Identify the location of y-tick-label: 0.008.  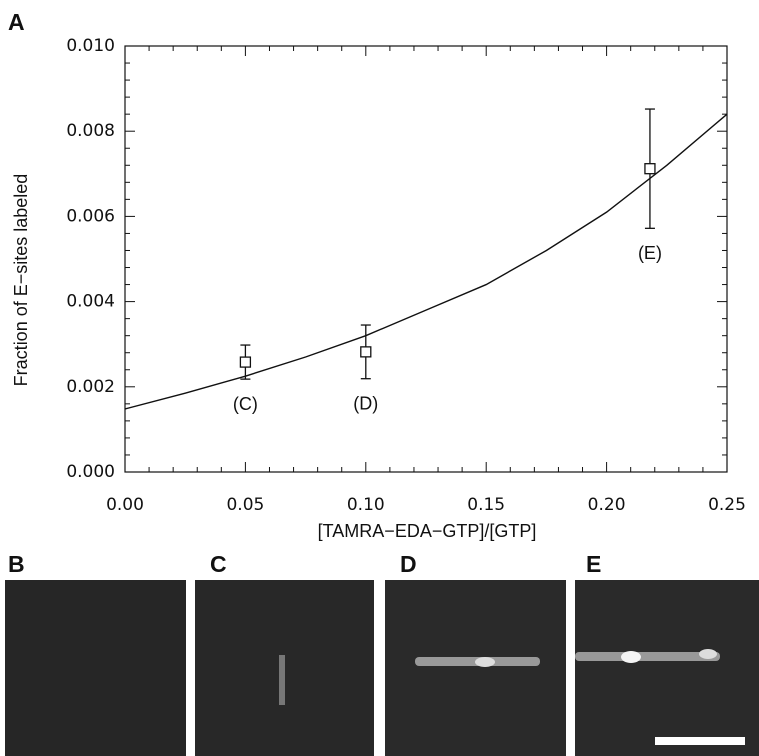
(90, 131).